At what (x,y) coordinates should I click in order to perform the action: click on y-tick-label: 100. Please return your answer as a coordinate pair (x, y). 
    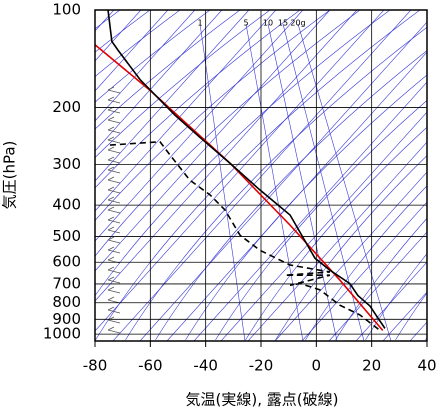
    Looking at the image, I should click on (66, 10).